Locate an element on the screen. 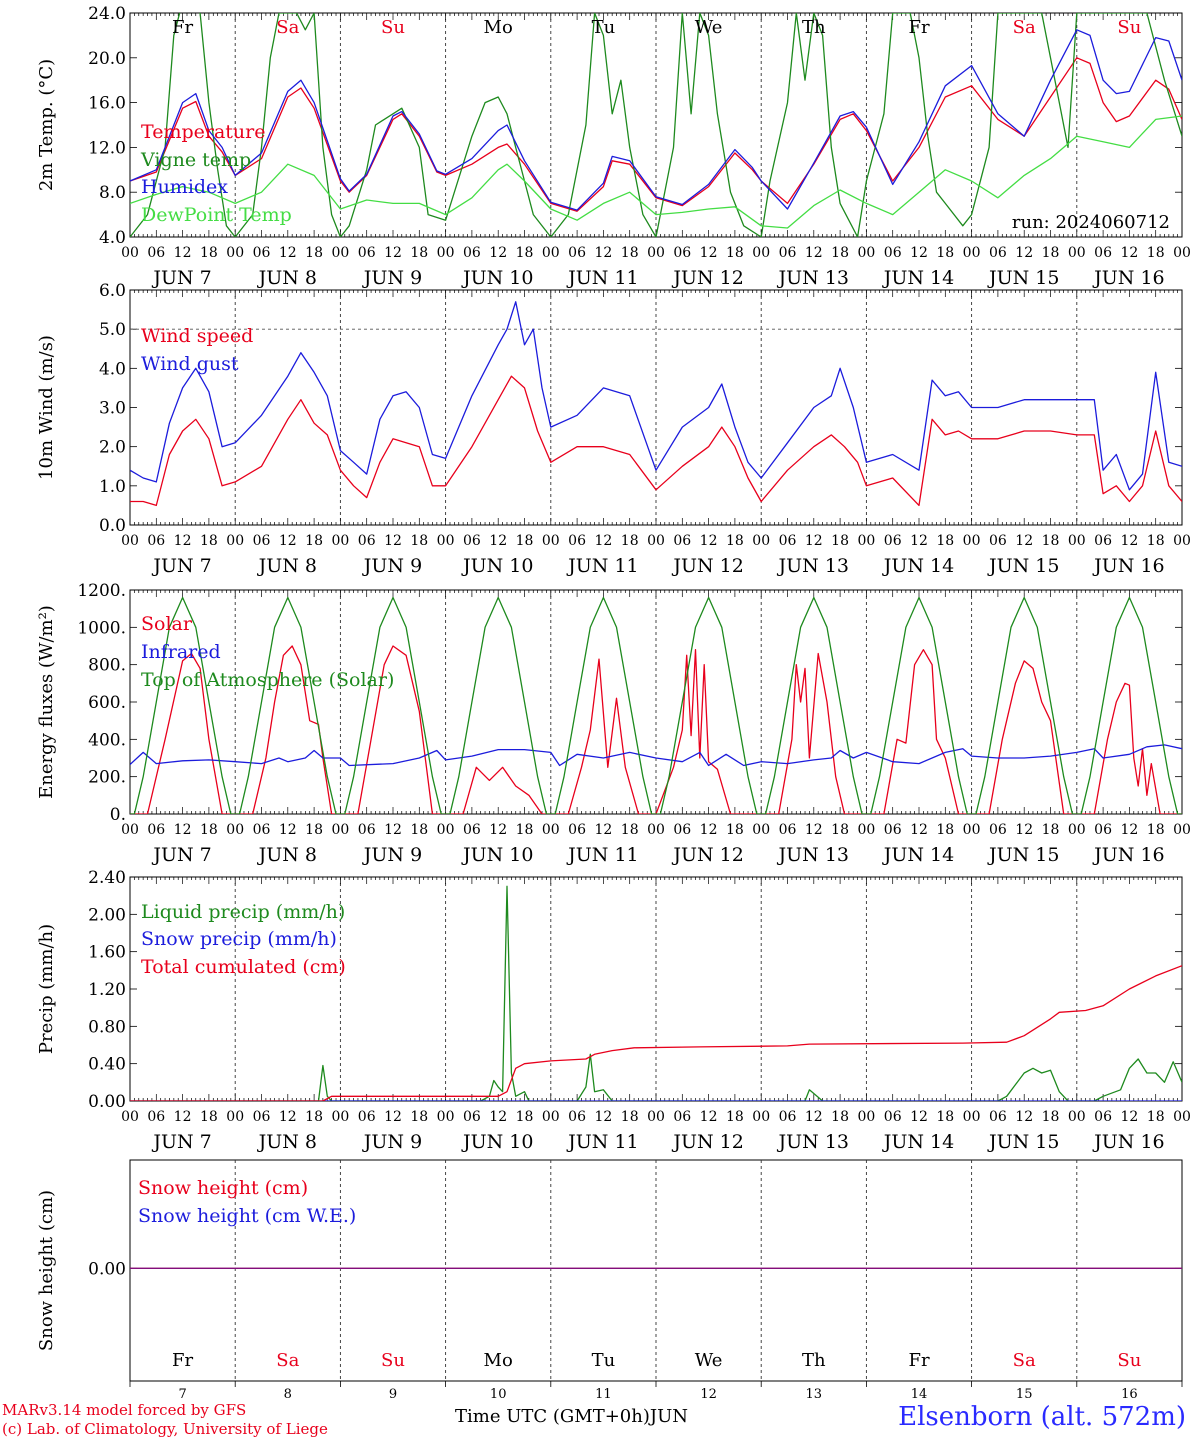 The width and height of the screenshot is (1194, 1440). y-tick-label: 1.20 is located at coordinates (107, 990).